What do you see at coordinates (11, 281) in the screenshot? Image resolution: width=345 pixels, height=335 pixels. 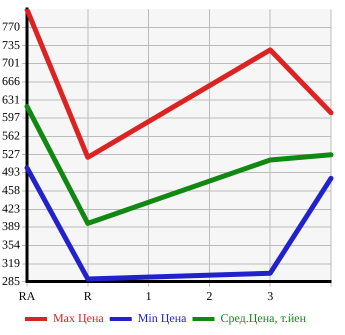 I see `y-tick-label: 285` at bounding box center [11, 281].